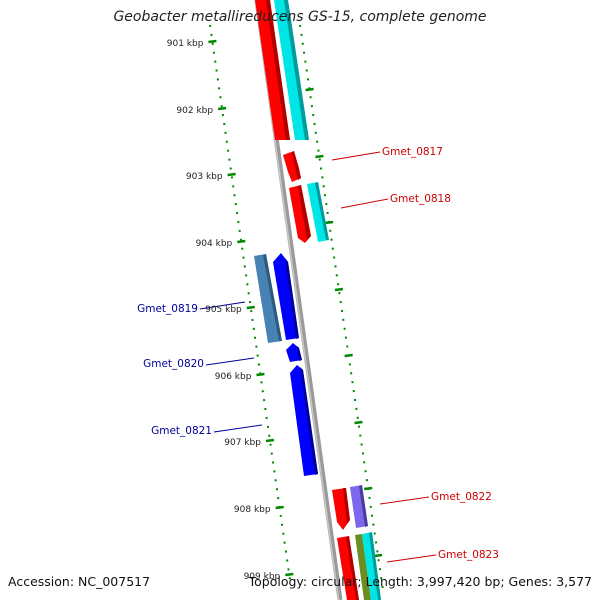  What do you see at coordinates (252, 510) in the screenshot?
I see `tick-label: 908 kbp` at bounding box center [252, 510].